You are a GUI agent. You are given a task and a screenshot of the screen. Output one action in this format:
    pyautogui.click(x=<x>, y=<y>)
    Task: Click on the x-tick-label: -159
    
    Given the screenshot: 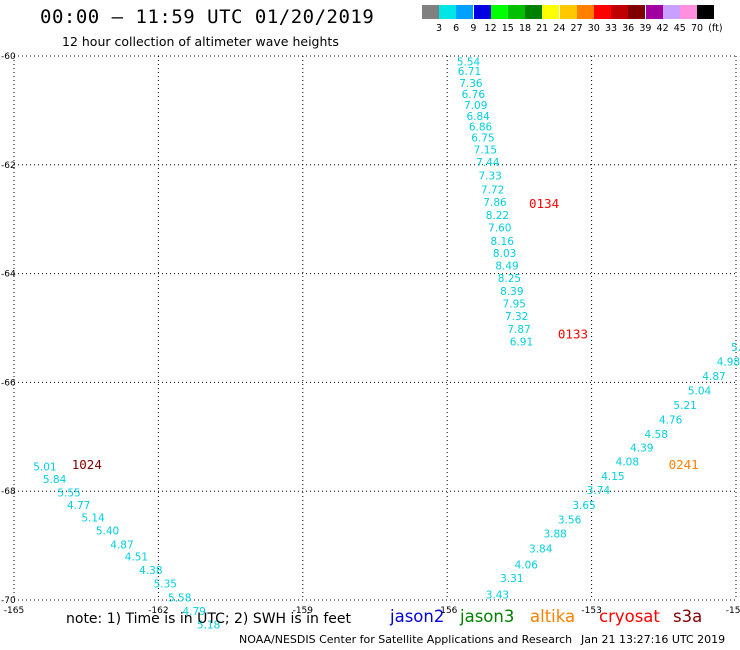 What is the action you would take?
    pyautogui.click(x=303, y=611)
    